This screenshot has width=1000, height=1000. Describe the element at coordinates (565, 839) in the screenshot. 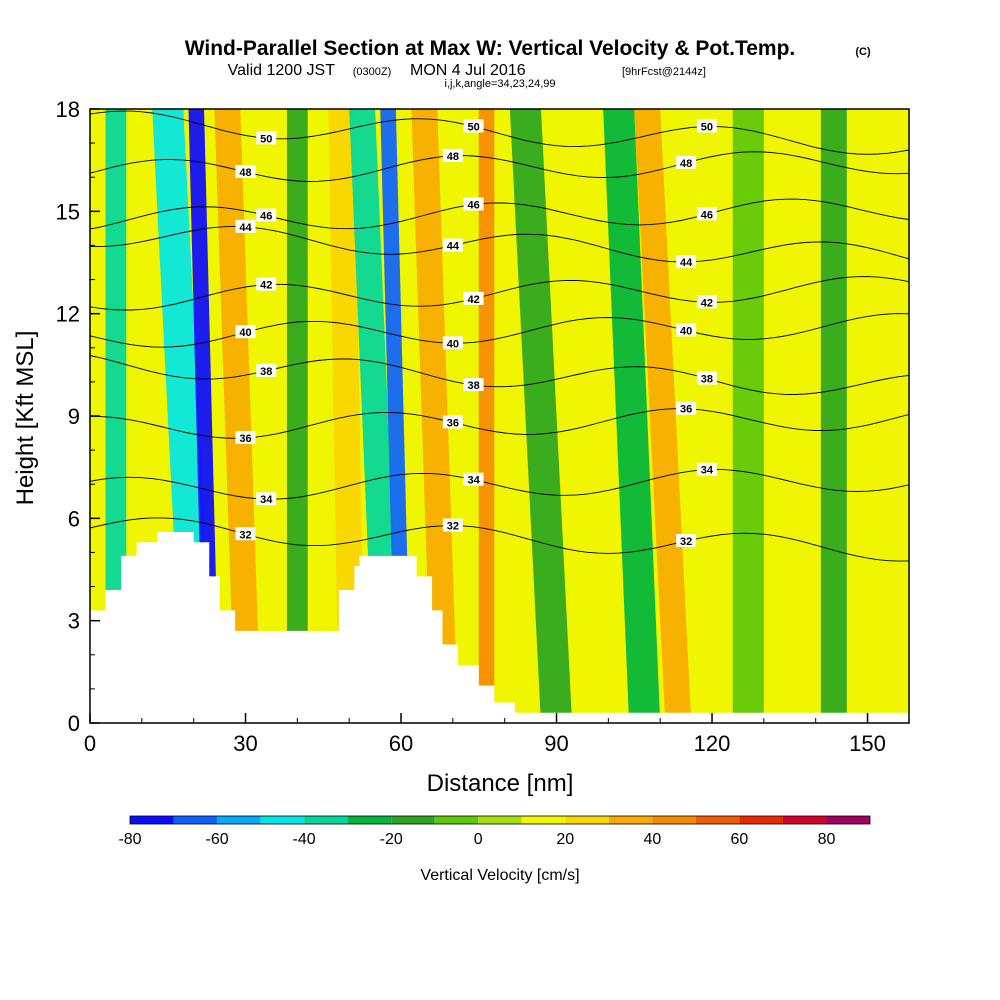

I see `colorbar-tick-label: 20` at that location.